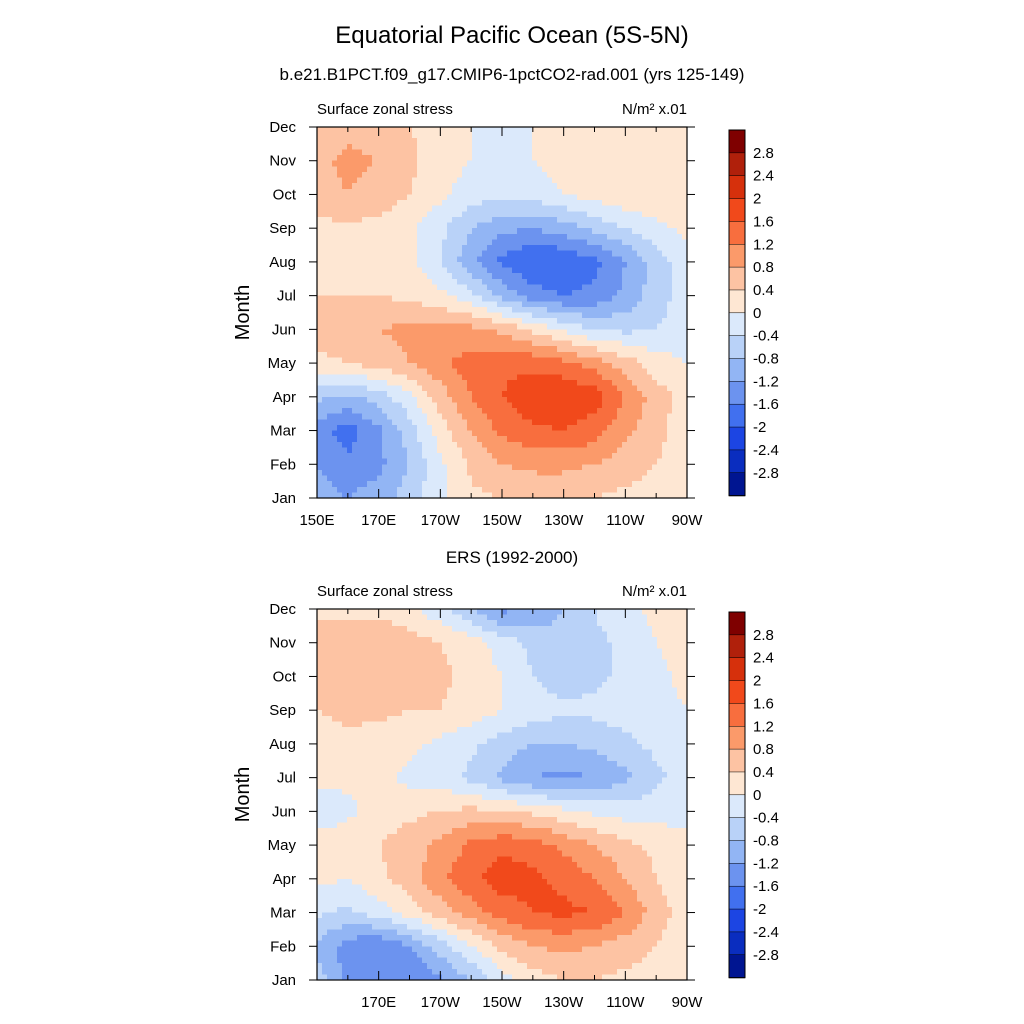 This screenshot has width=1024, height=1024. Describe the element at coordinates (737, 438) in the screenshot. I see `panel1-colorbar-swatch` at that location.